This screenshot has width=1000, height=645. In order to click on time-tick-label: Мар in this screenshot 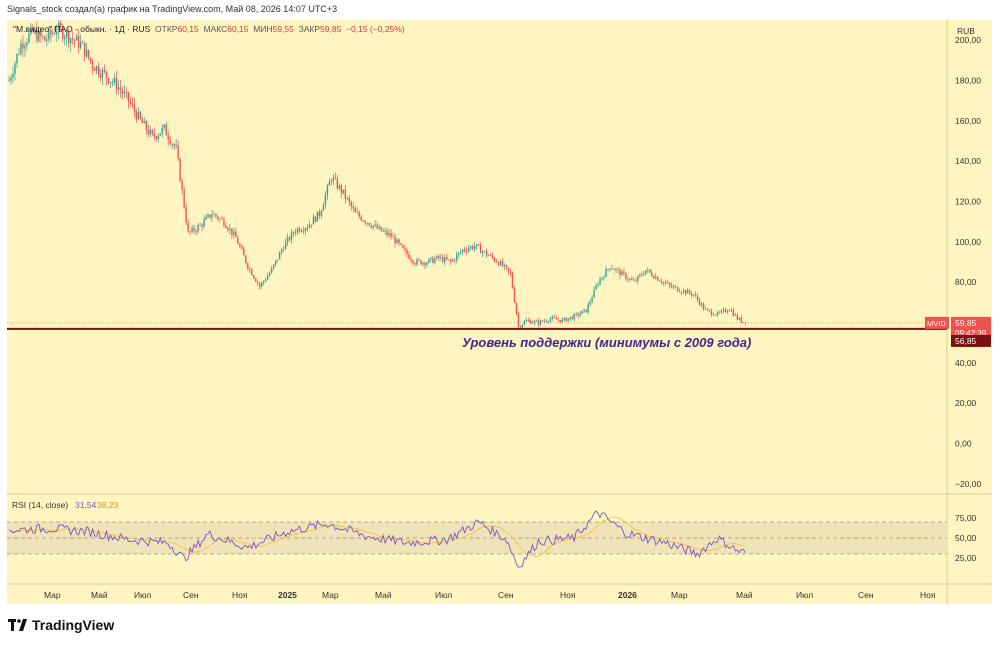, I will do `click(52, 595)`.